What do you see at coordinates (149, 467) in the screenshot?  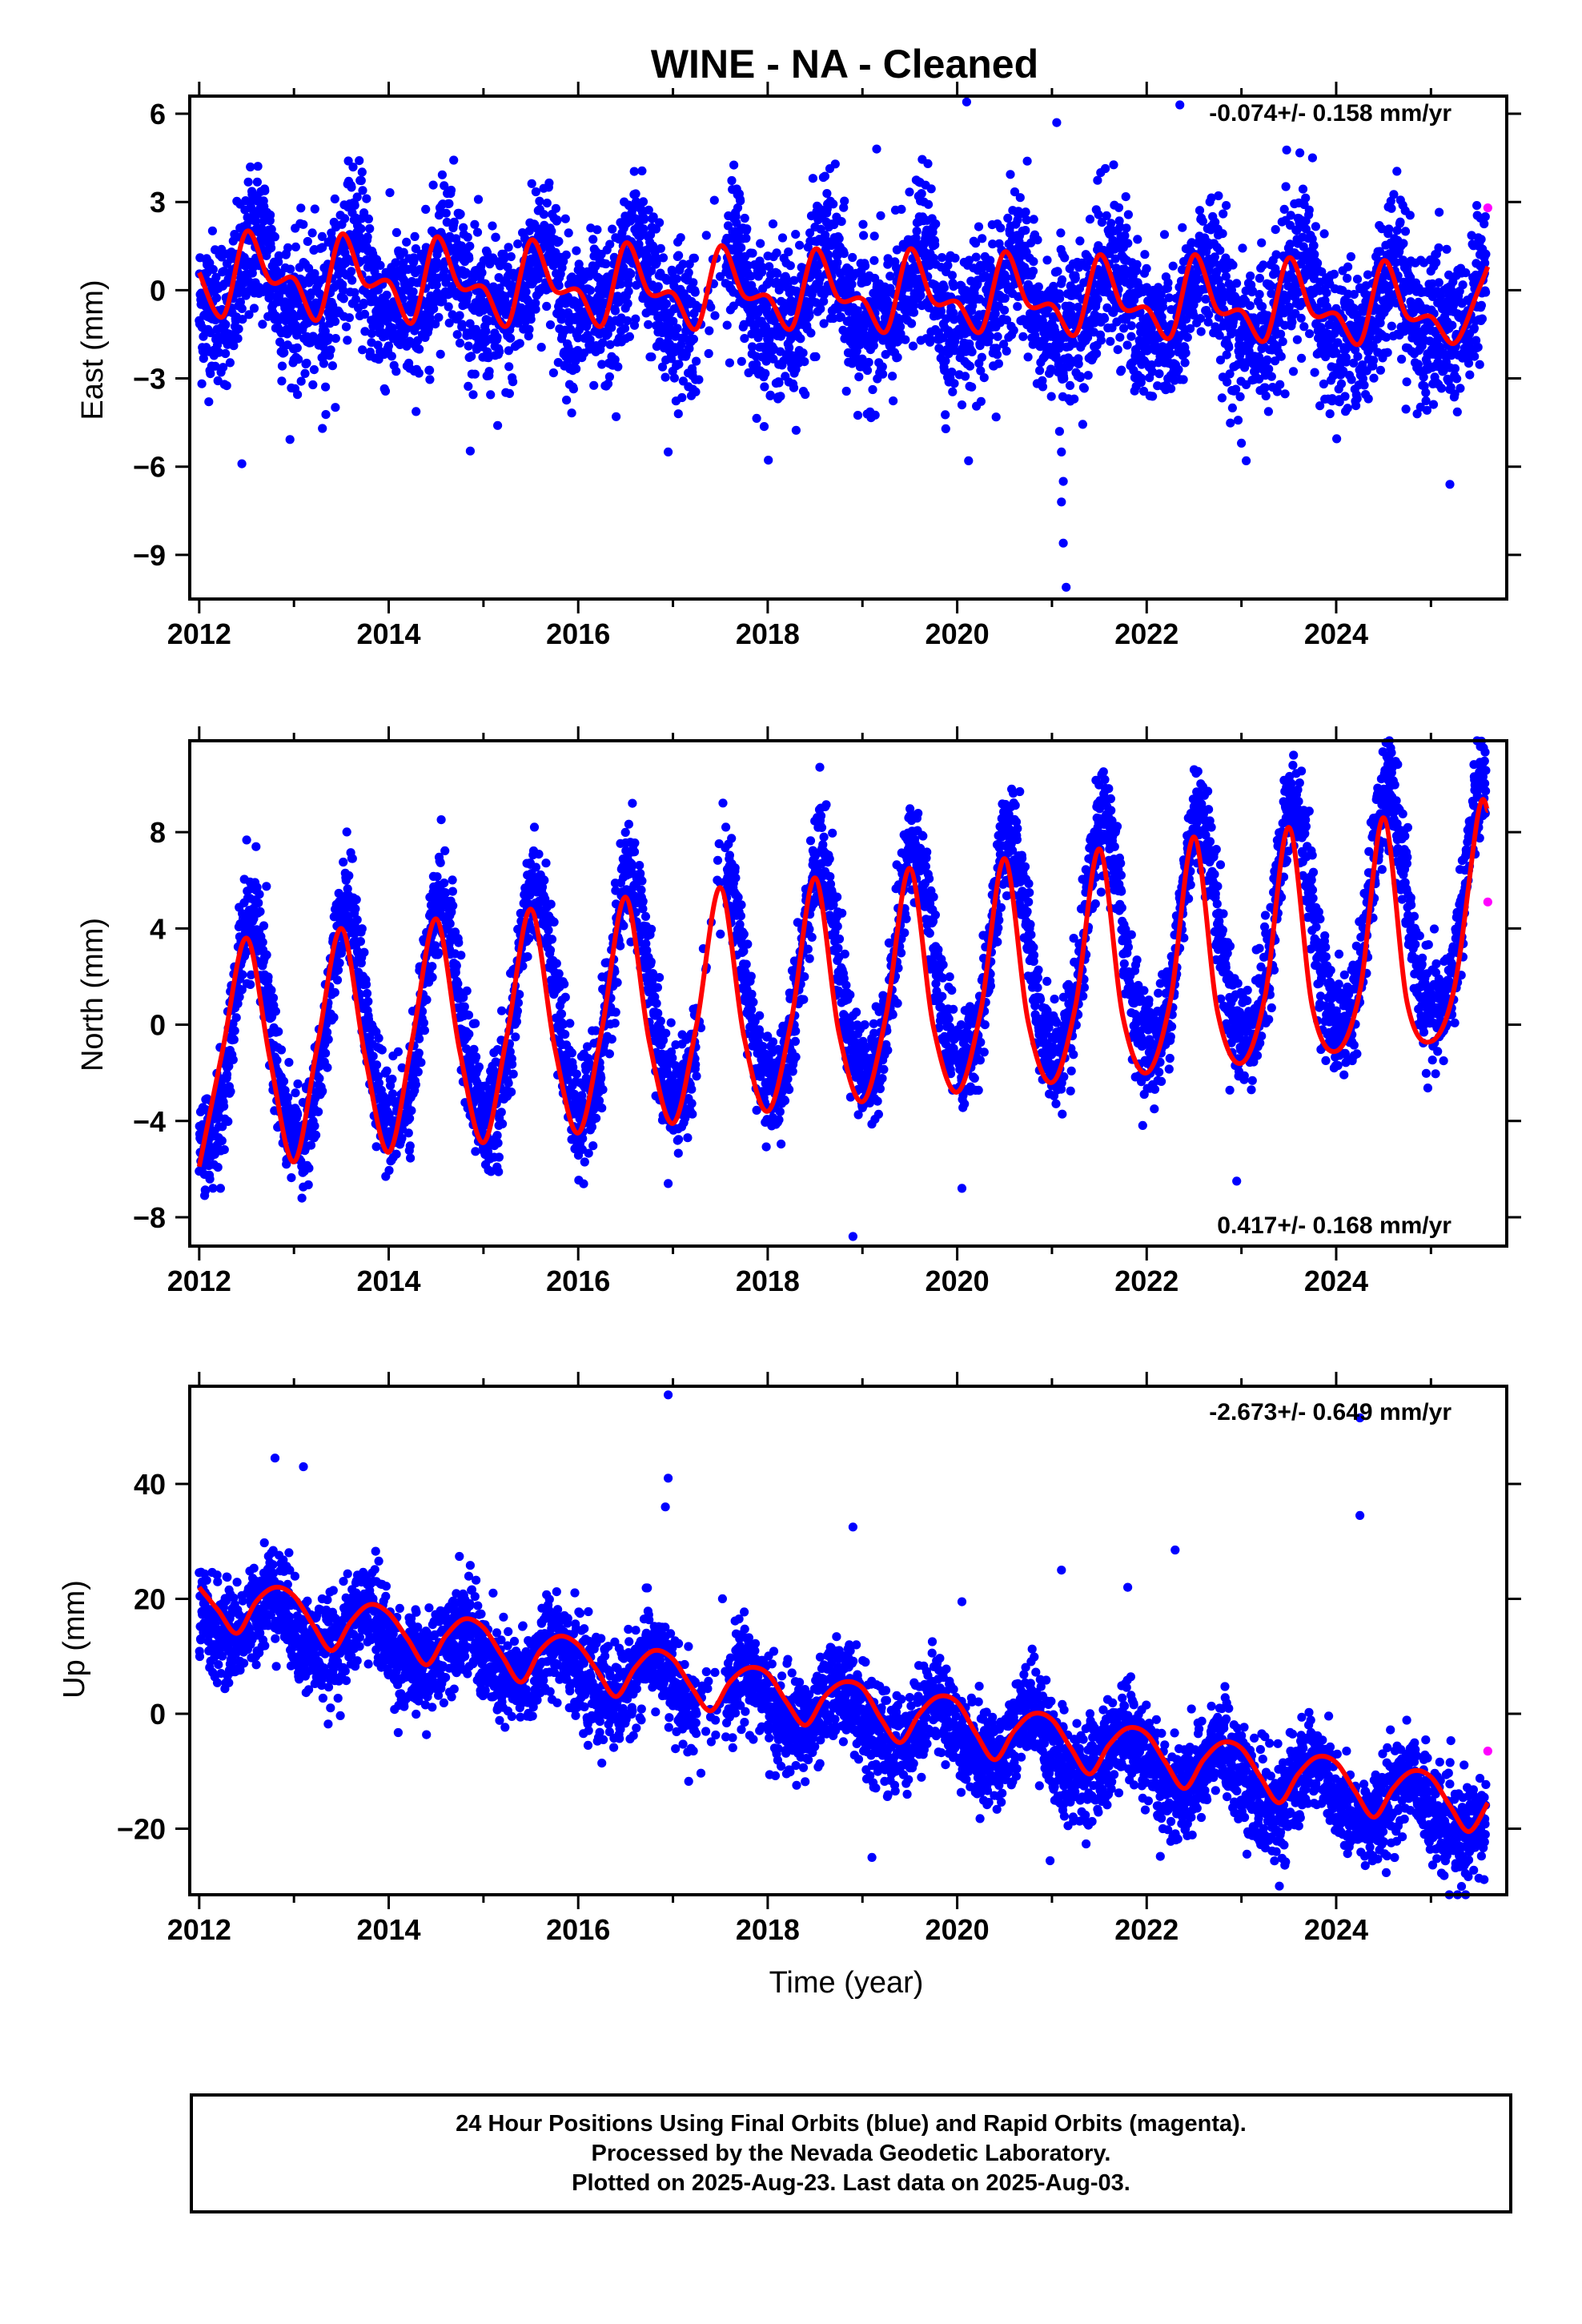 I see `east-ytick-label: −6` at bounding box center [149, 467].